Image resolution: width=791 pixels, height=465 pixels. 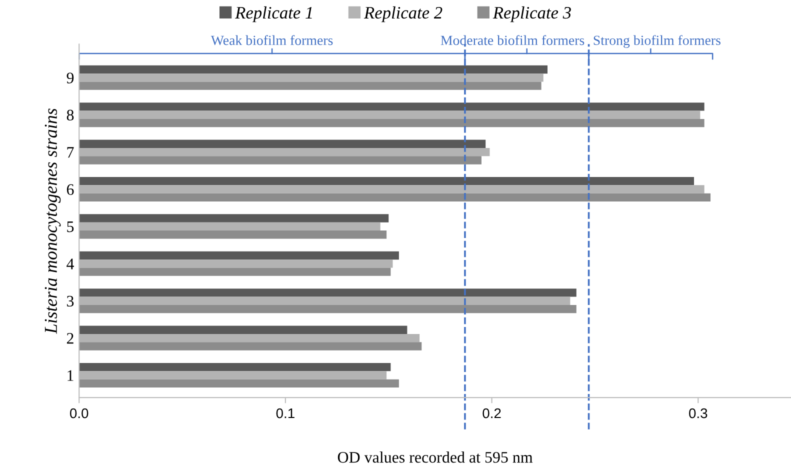 I want to click on y-tick-label: 8, so click(x=70, y=115).